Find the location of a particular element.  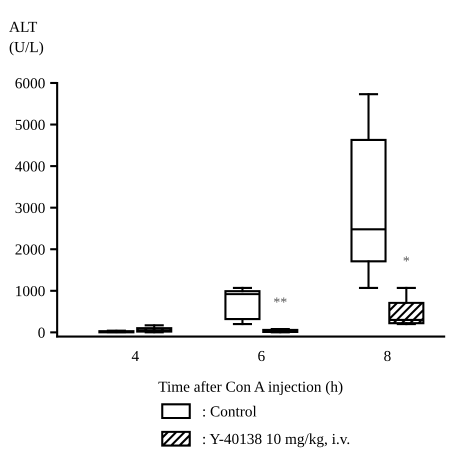

y-tick-label: 6000 is located at coordinates (30, 83).